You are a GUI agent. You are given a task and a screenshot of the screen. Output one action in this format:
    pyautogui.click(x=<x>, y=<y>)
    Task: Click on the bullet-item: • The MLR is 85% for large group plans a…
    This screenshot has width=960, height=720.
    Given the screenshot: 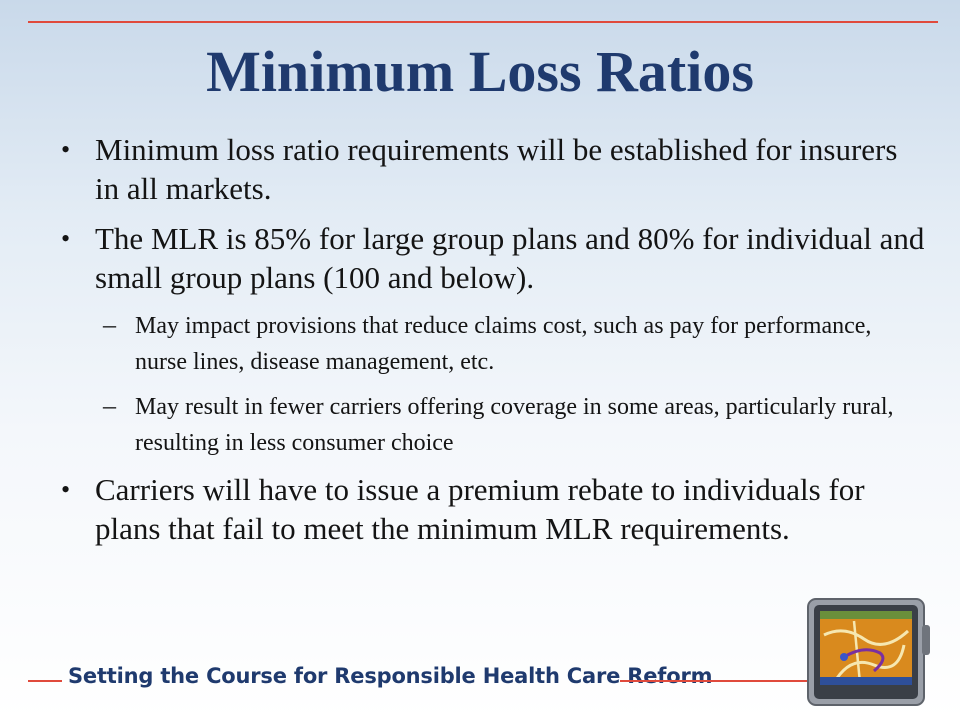 What is the action you would take?
    pyautogui.click(x=490, y=258)
    